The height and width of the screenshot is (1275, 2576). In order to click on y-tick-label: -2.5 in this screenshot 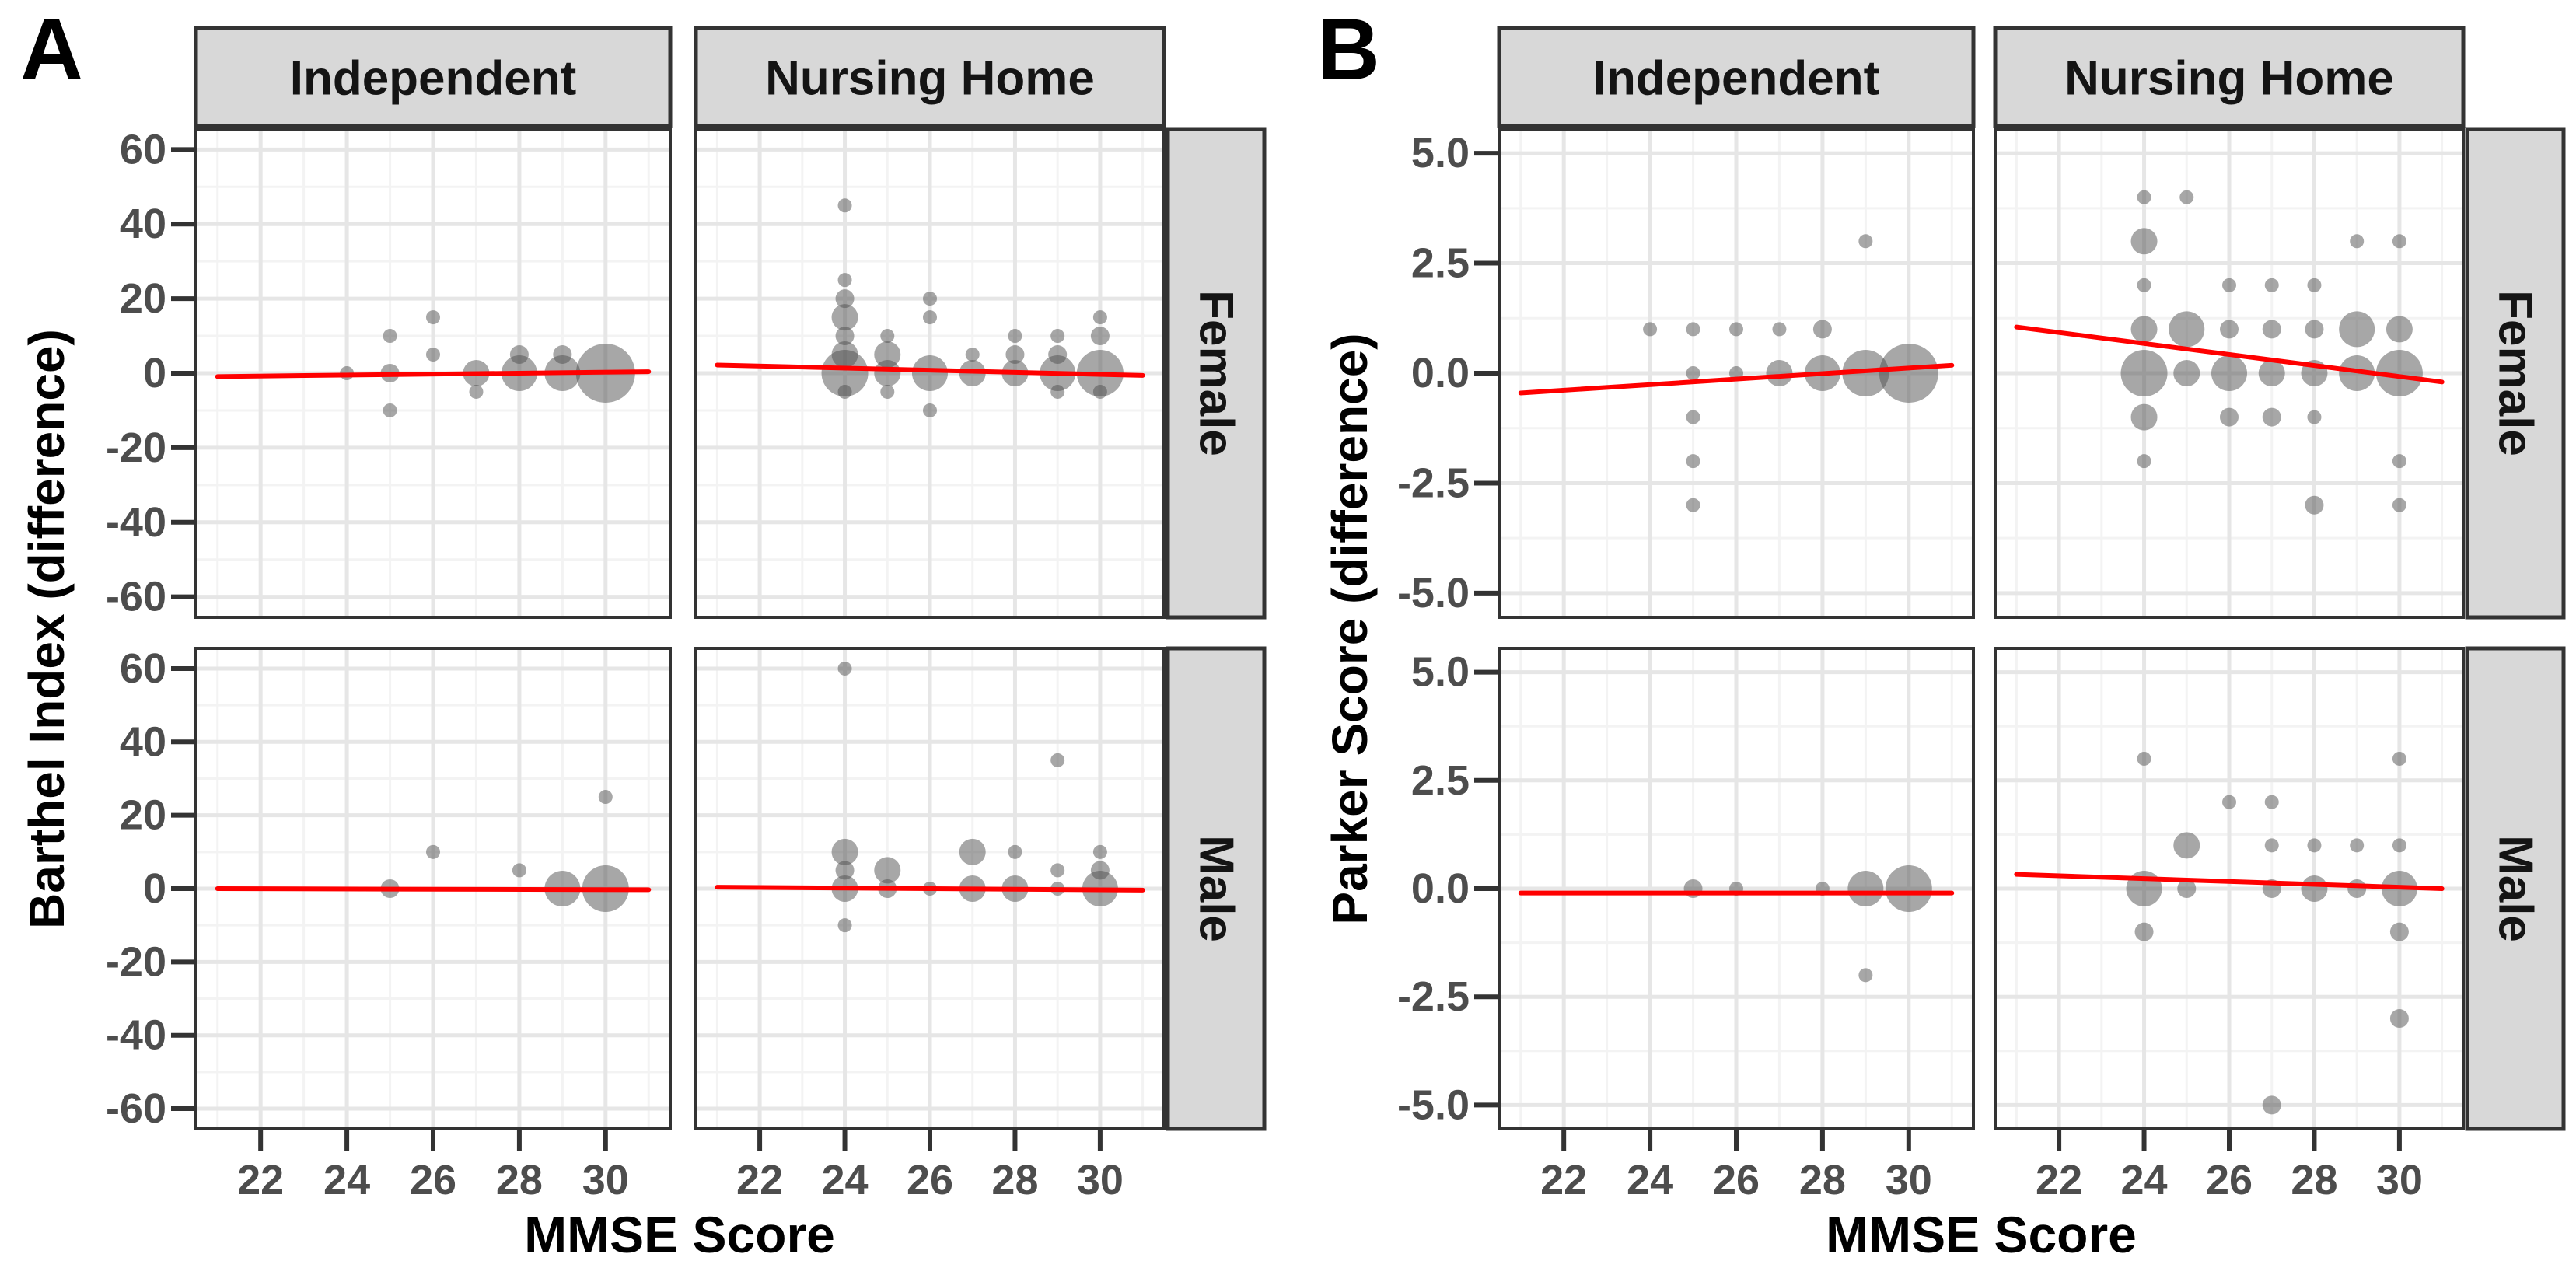, I will do `click(1433, 482)`.